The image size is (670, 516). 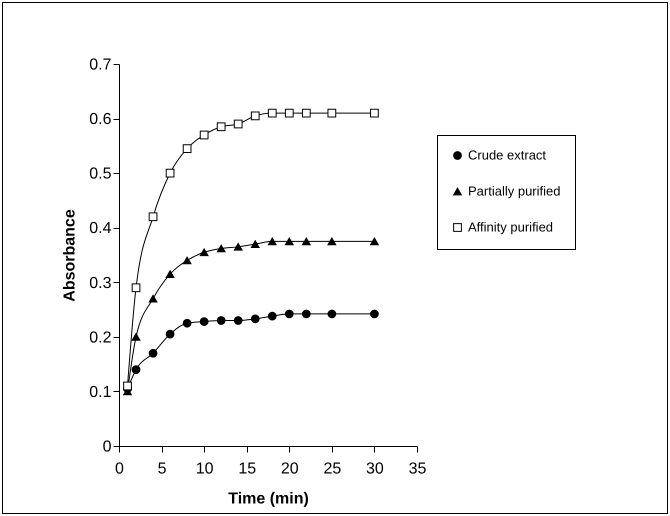 I want to click on x-tick-label: 30, so click(x=375, y=469).